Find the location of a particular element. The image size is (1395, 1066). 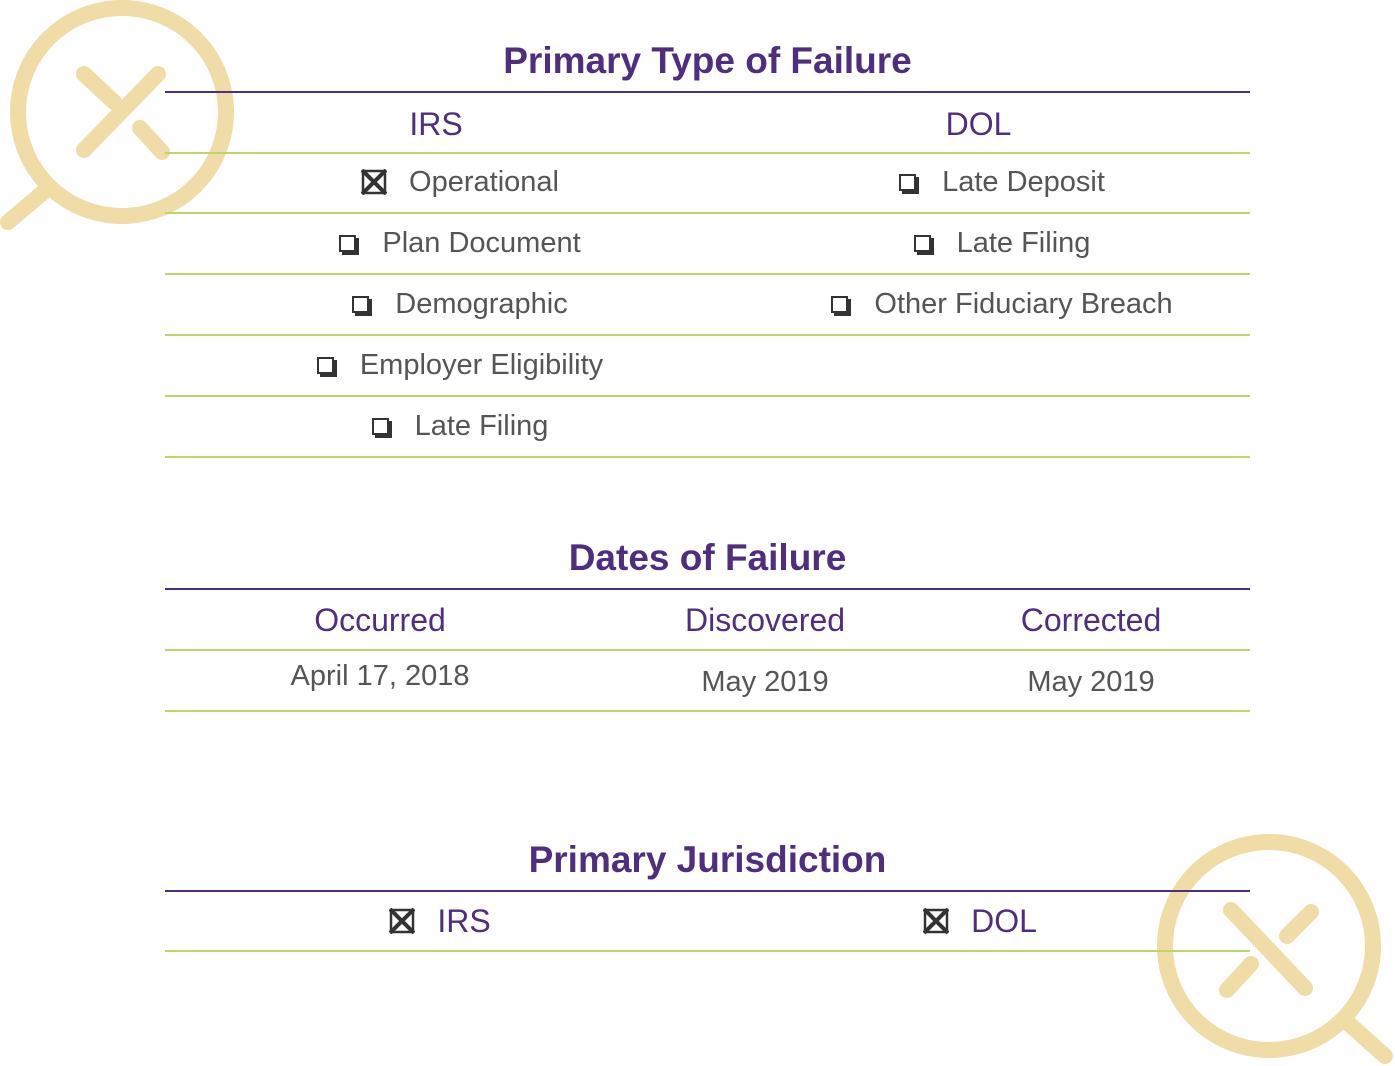

checkbox-label: Plan Document is located at coordinates (481, 242).